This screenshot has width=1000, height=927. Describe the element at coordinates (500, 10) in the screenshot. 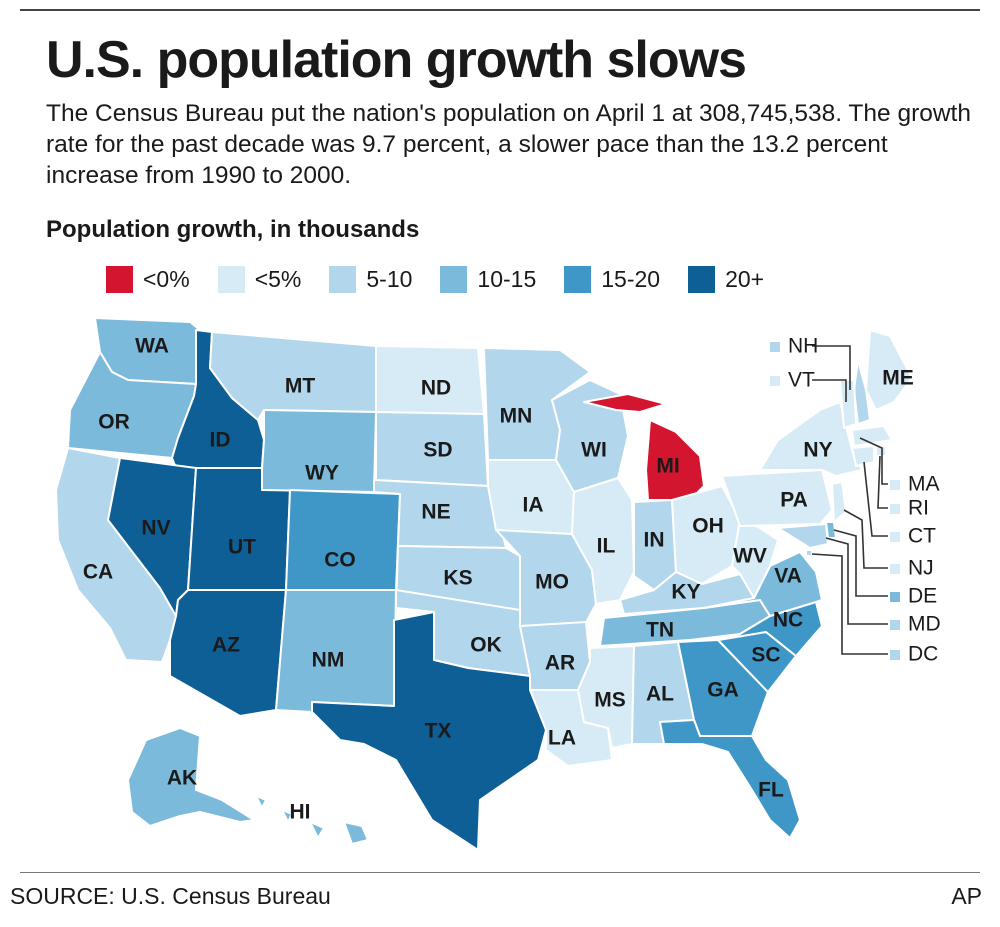

I see `top-rule` at that location.